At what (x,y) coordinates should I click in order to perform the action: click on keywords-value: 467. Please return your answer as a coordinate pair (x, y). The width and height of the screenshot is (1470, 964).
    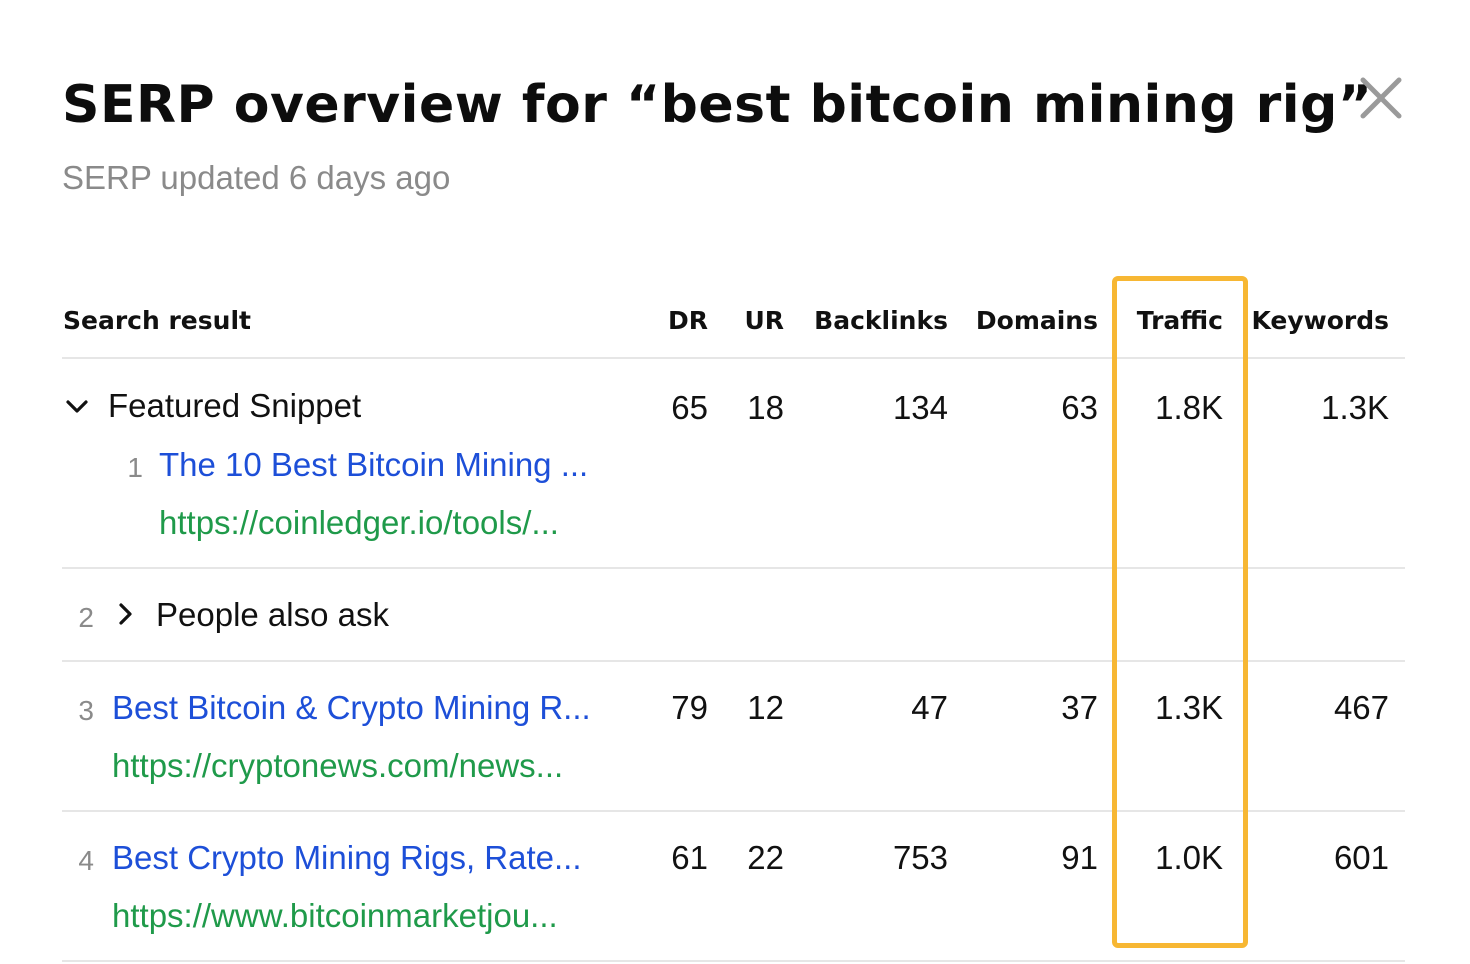
    Looking at the image, I should click on (1361, 707).